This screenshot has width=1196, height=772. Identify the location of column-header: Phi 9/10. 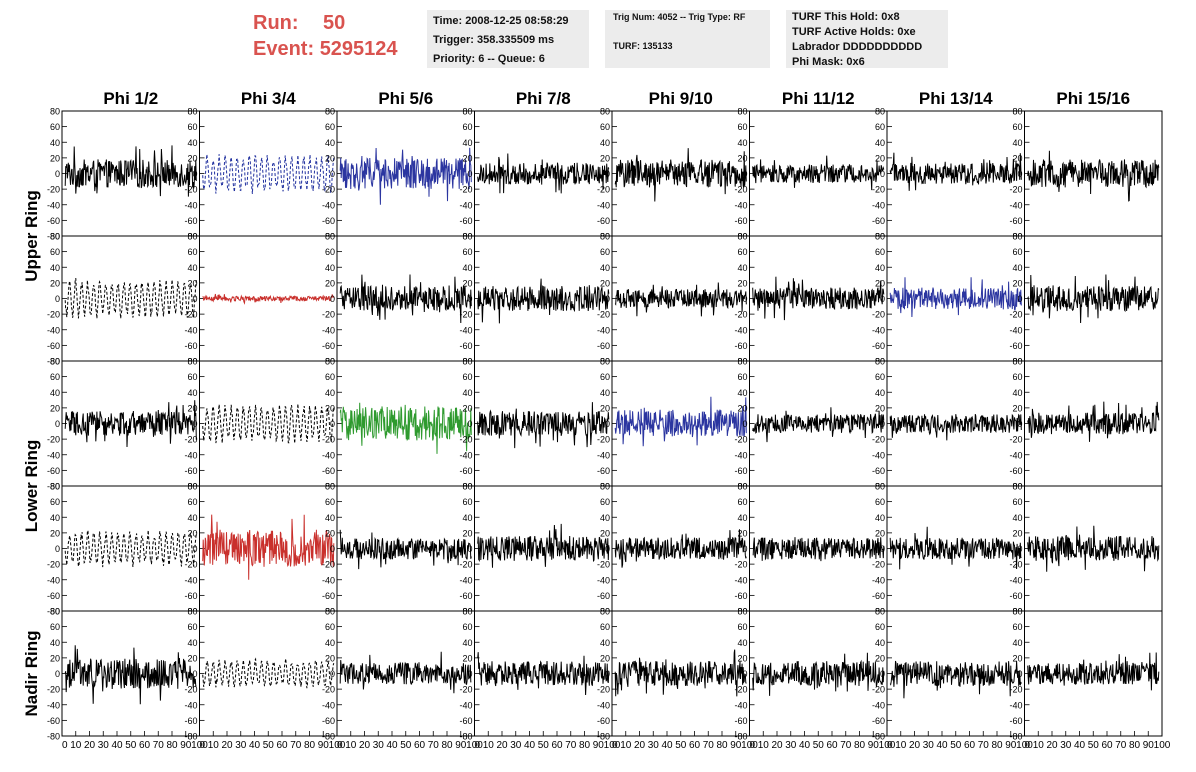
(681, 98).